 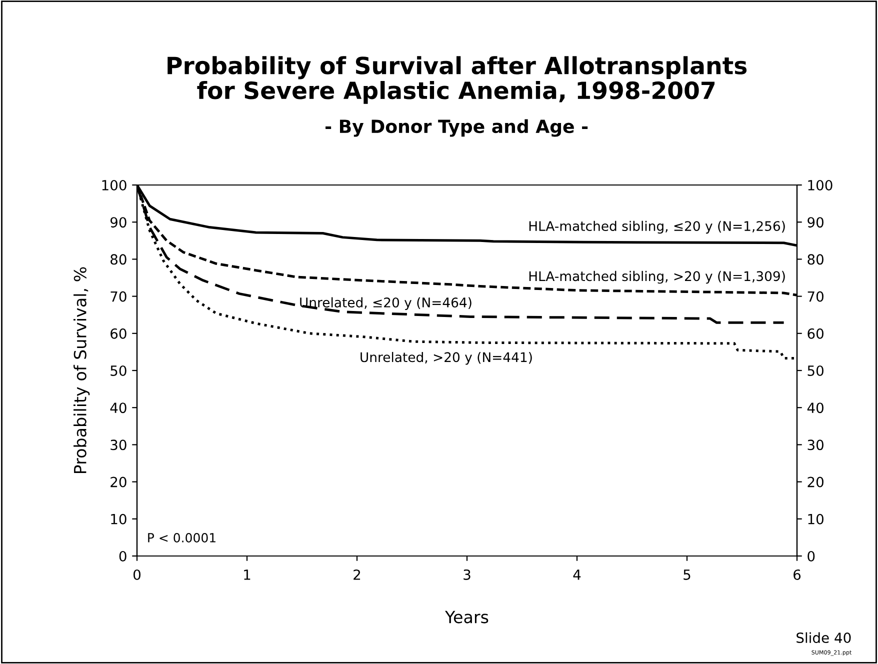 What do you see at coordinates (247, 575) in the screenshot?
I see `x-tick-label: 1` at bounding box center [247, 575].